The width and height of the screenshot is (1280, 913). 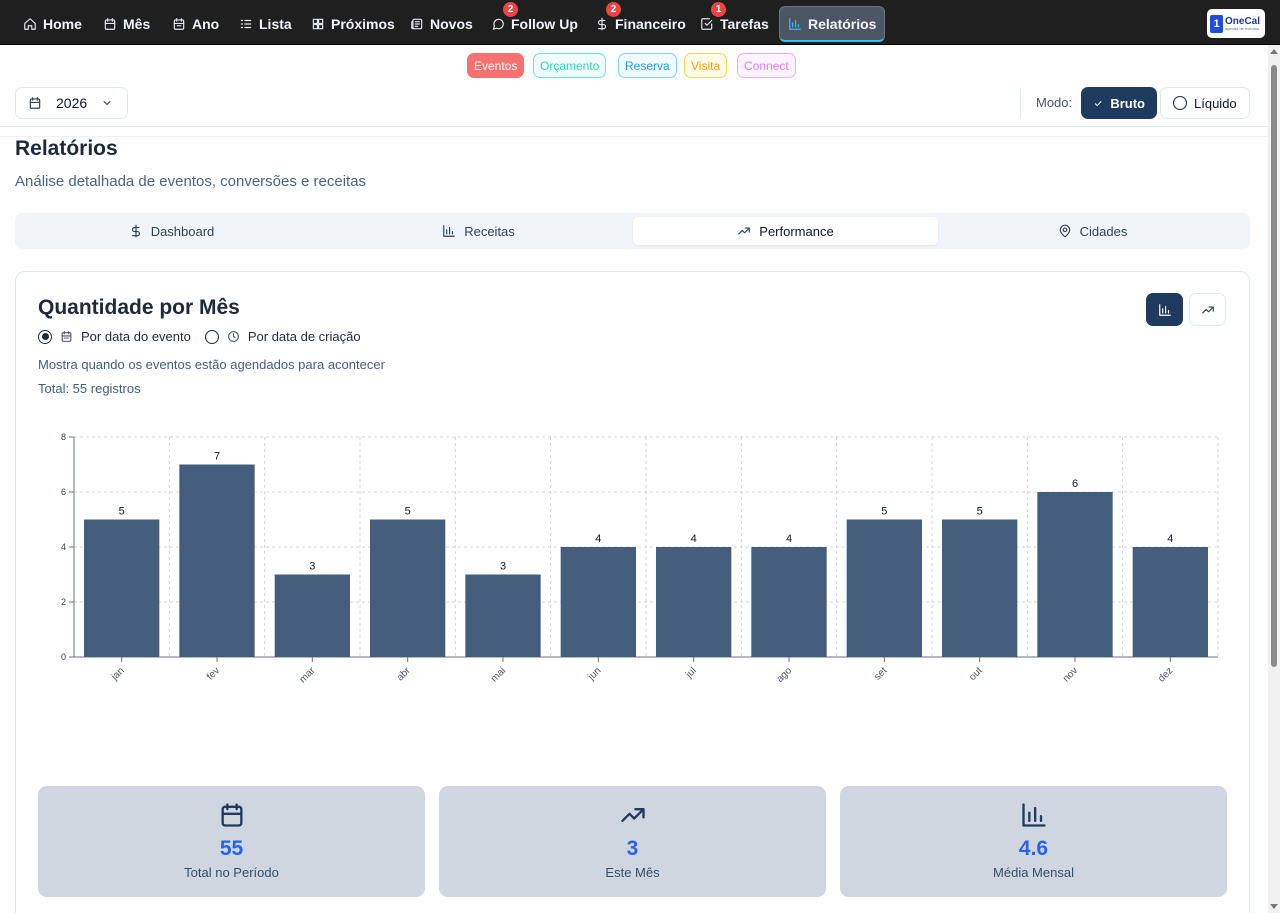 What do you see at coordinates (1274, 51) in the screenshot?
I see `scroll-up-arrow-icon` at bounding box center [1274, 51].